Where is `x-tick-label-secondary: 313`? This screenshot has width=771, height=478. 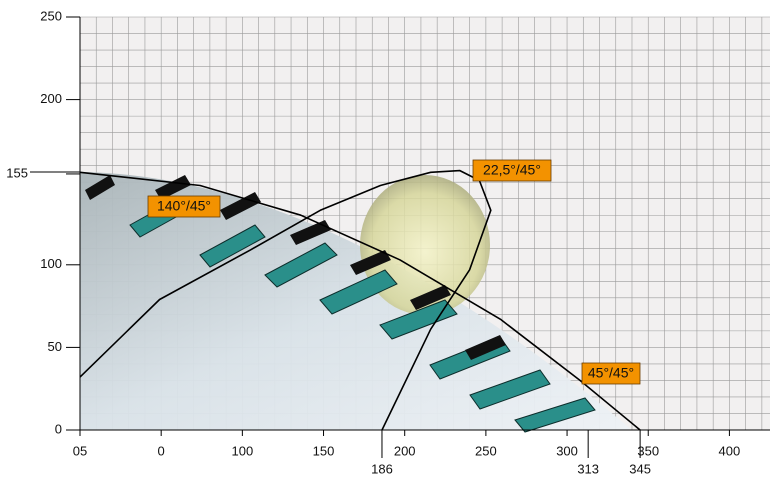
x-tick-label-secondary: 313 is located at coordinates (588, 468).